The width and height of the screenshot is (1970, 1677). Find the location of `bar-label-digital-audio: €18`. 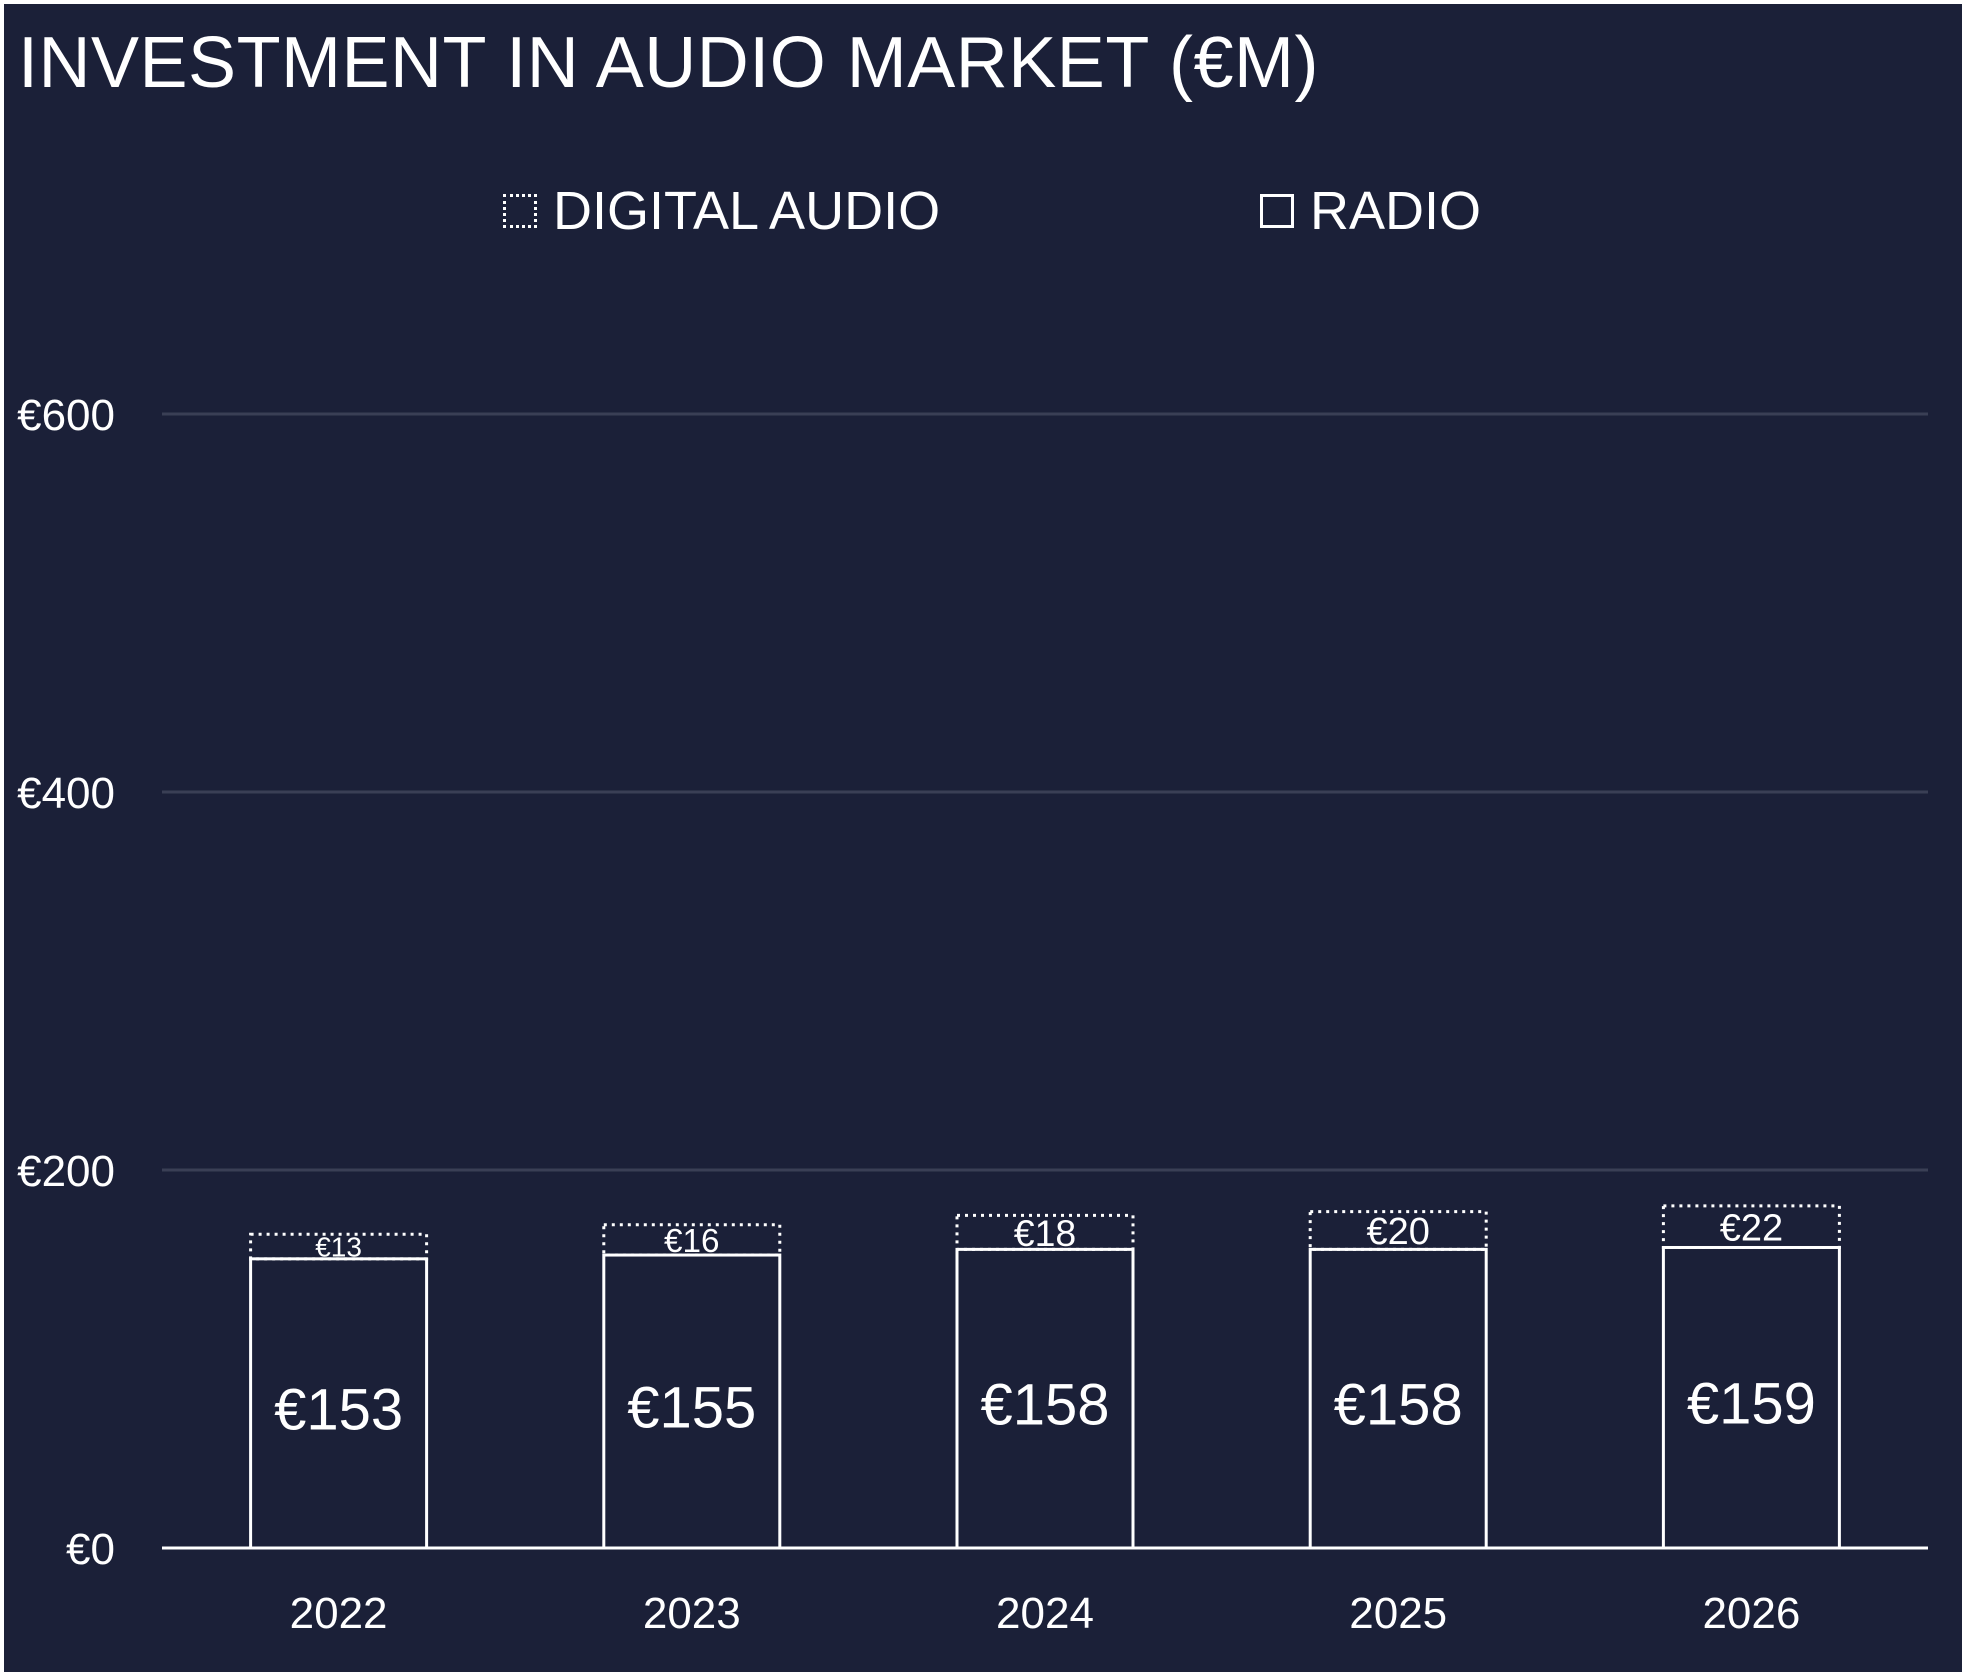

bar-label-digital-audio: €18 is located at coordinates (1045, 1233).